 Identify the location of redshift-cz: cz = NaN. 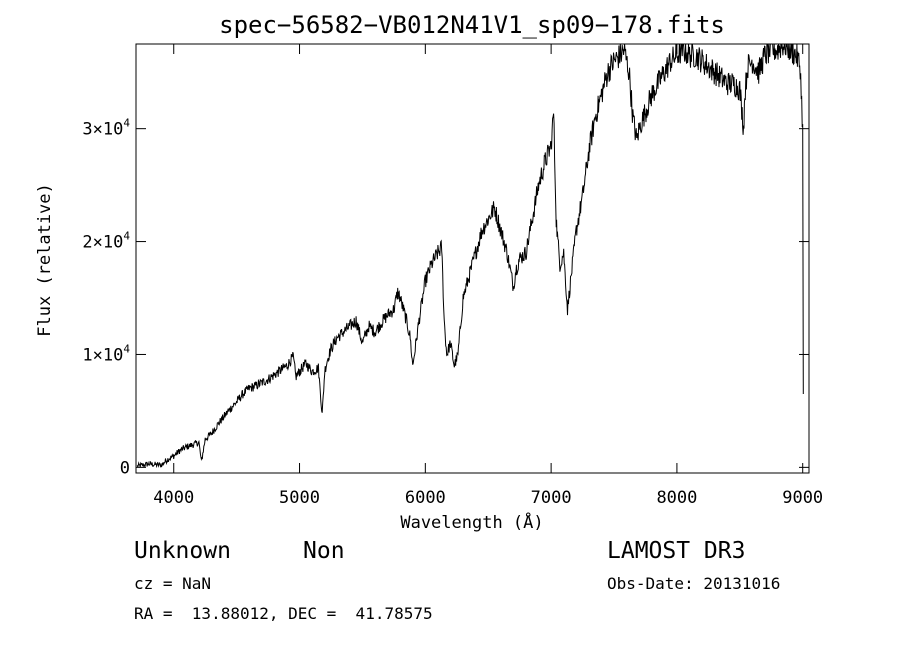
(173, 583).